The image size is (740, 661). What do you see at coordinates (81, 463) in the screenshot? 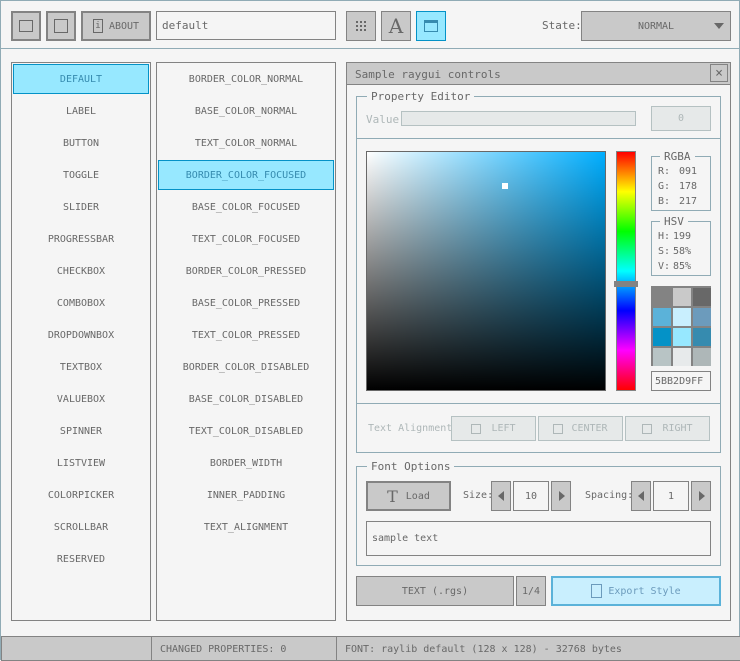
I see `list-item: LISTVIEW` at bounding box center [81, 463].